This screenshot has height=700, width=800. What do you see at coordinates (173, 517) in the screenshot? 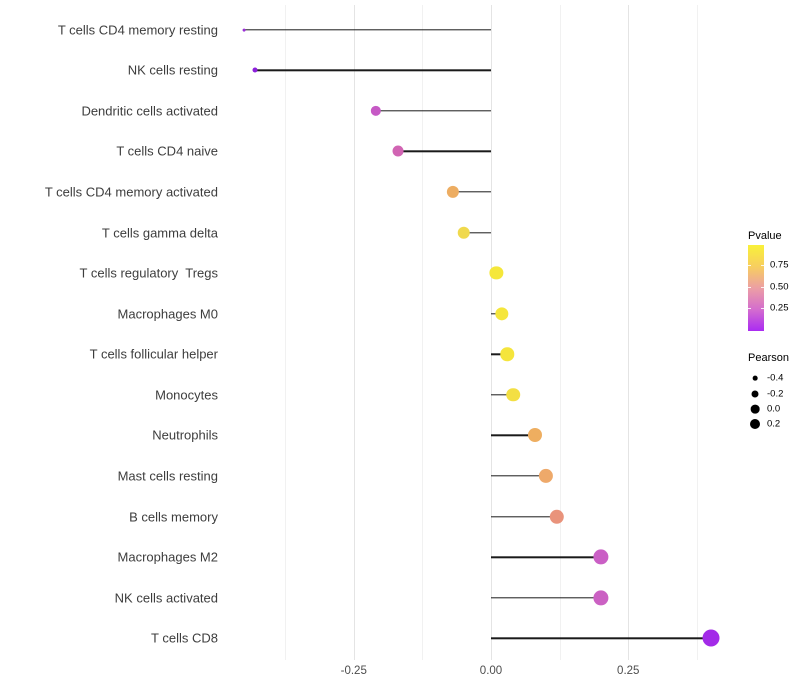
I see `y-axis-label: B cells memory` at bounding box center [173, 517].